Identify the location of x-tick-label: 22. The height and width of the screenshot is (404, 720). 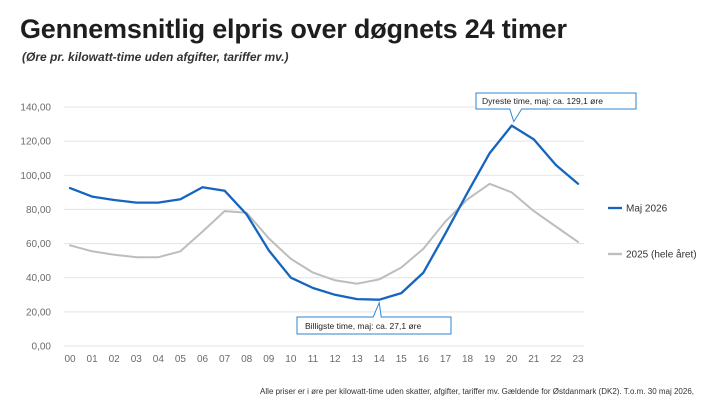
(556, 359).